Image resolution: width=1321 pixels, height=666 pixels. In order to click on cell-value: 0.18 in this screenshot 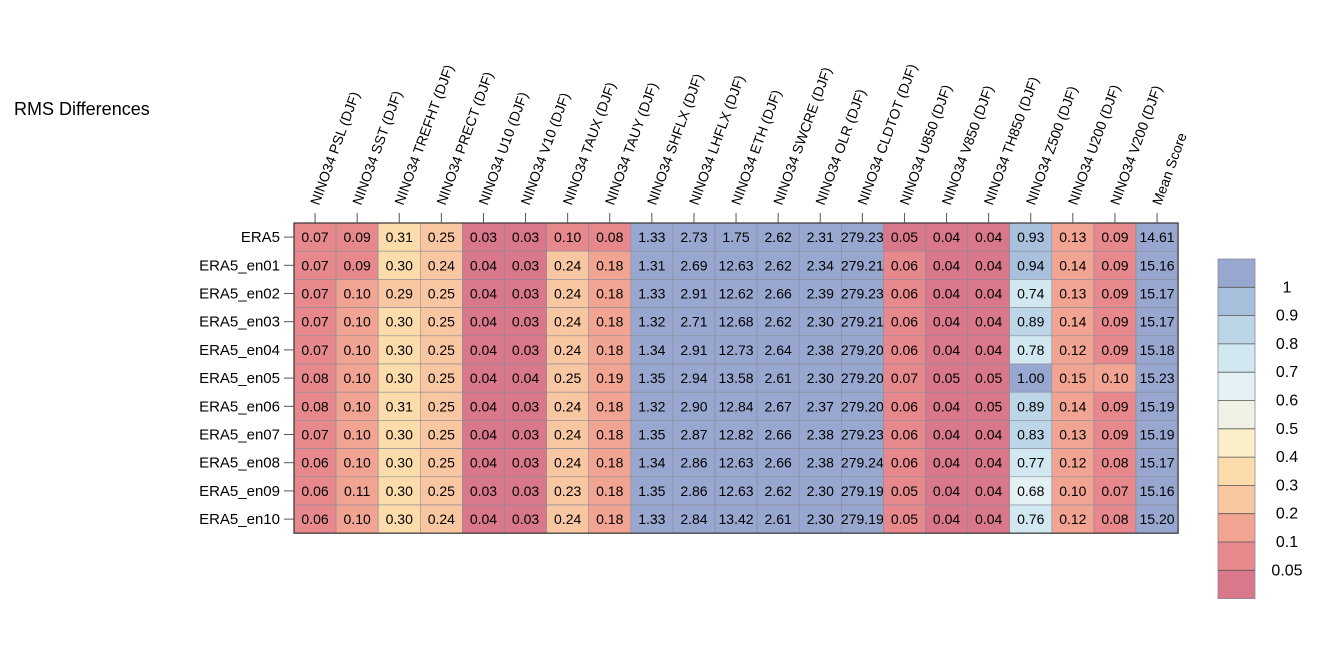, I will do `click(609, 294)`.